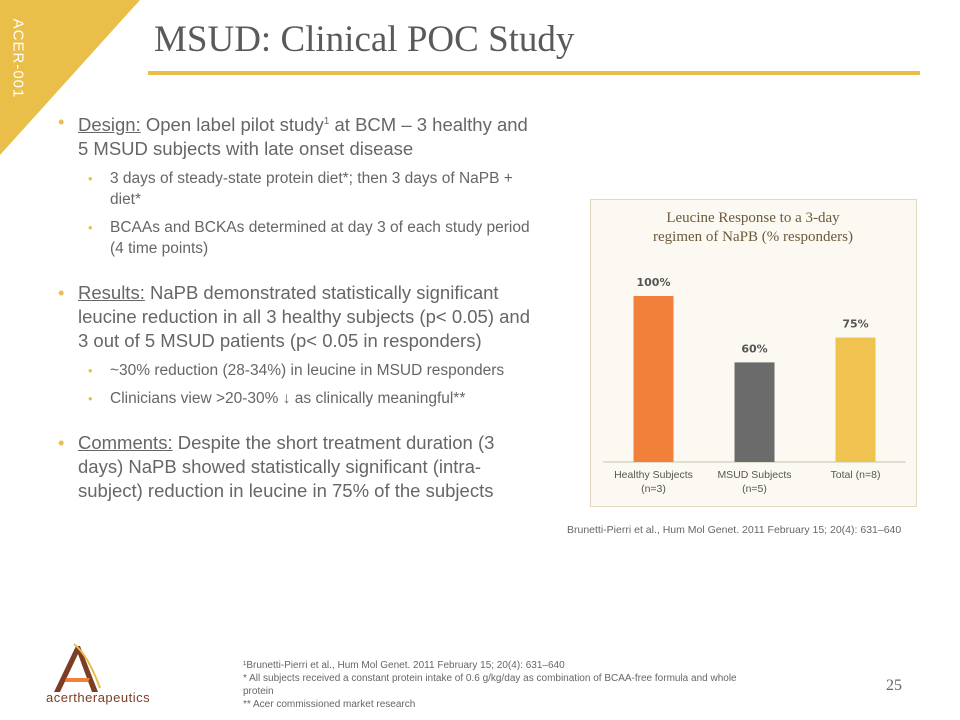 Image resolution: width=960 pixels, height=720 pixels. I want to click on title-rule, so click(534, 73).